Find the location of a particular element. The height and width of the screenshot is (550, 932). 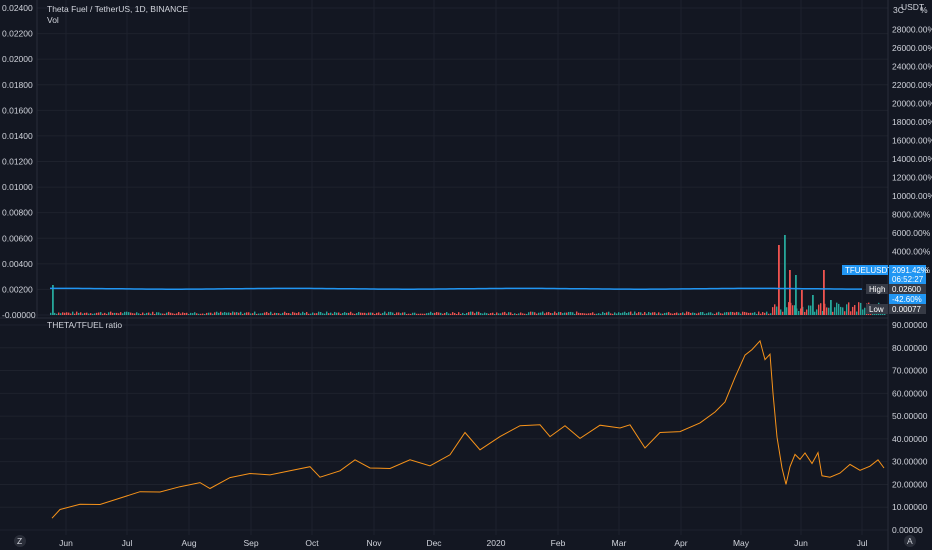

low-label-bg is located at coordinates (877, 309).